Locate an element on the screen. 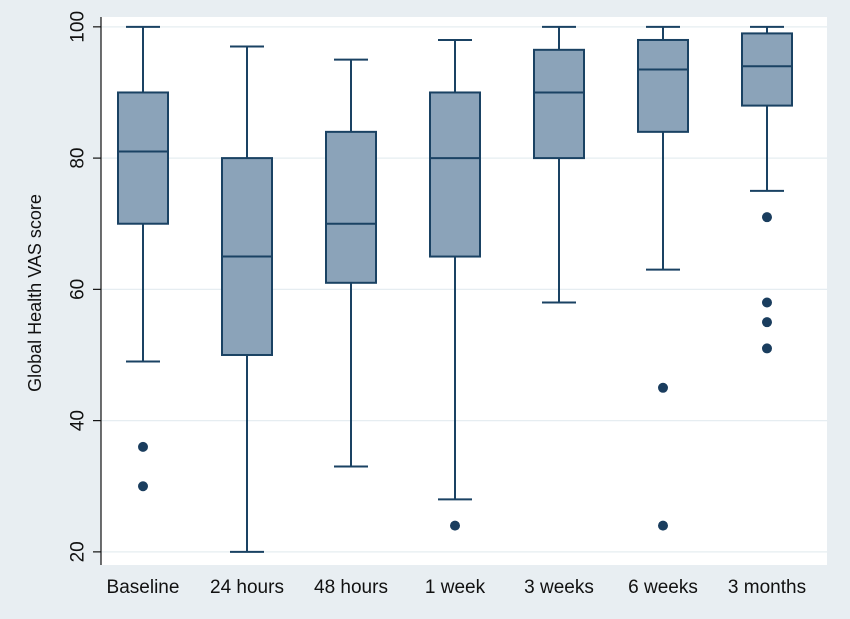 The width and height of the screenshot is (850, 619). x-tick-label: Baseline is located at coordinates (143, 587).